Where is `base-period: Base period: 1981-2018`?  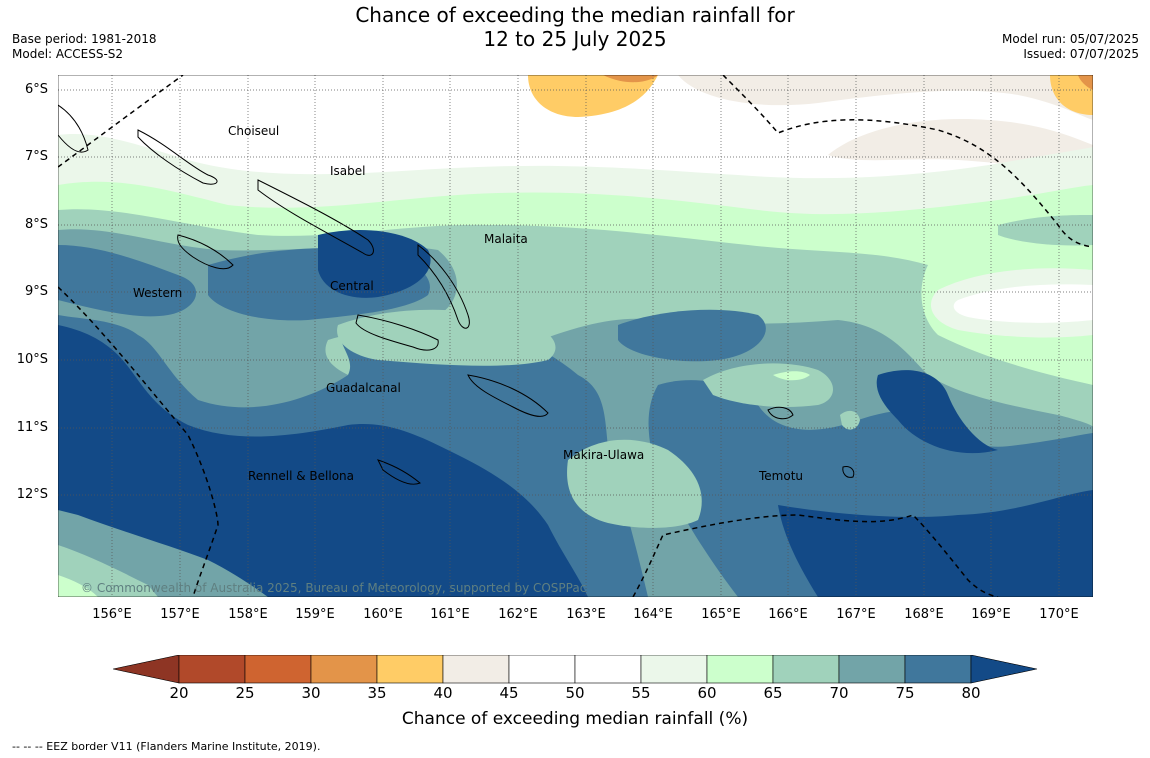 base-period: Base period: 1981-2018 is located at coordinates (84, 39).